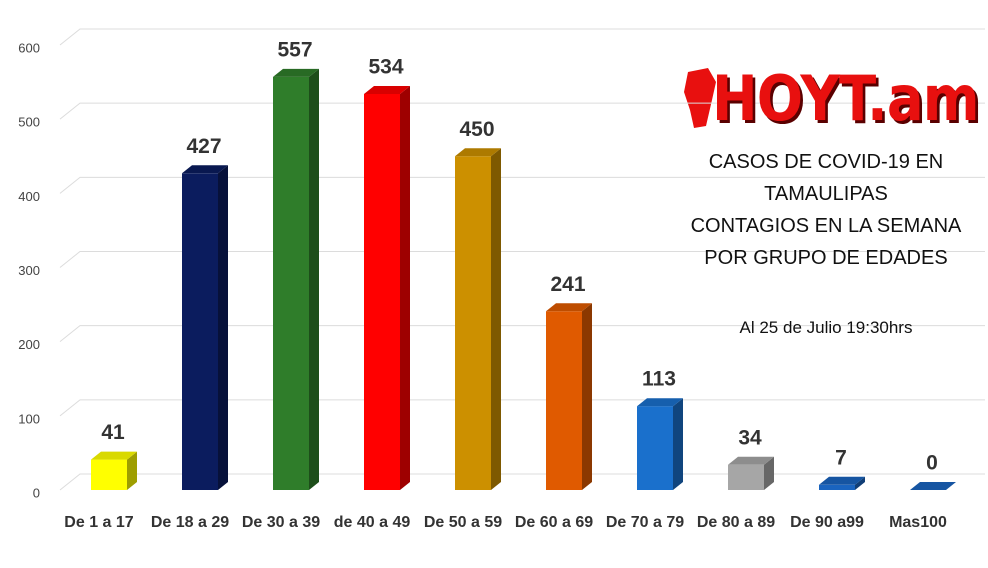 This screenshot has height=568, width=988. I want to click on x-tick-label: De 50 a 59, so click(463, 522).